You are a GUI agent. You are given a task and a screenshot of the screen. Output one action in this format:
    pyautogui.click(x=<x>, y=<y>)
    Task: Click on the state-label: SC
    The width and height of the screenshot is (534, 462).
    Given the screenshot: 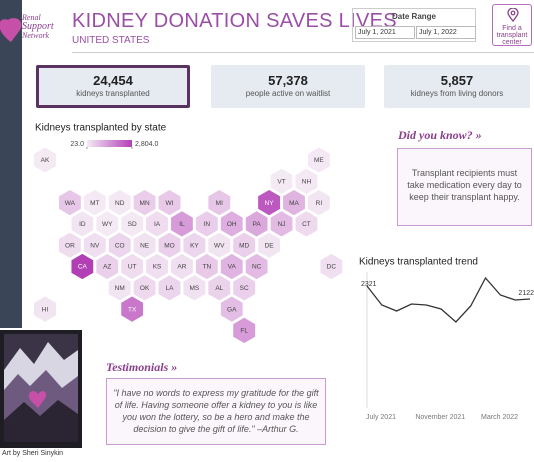 What is the action you would take?
    pyautogui.click(x=244, y=288)
    